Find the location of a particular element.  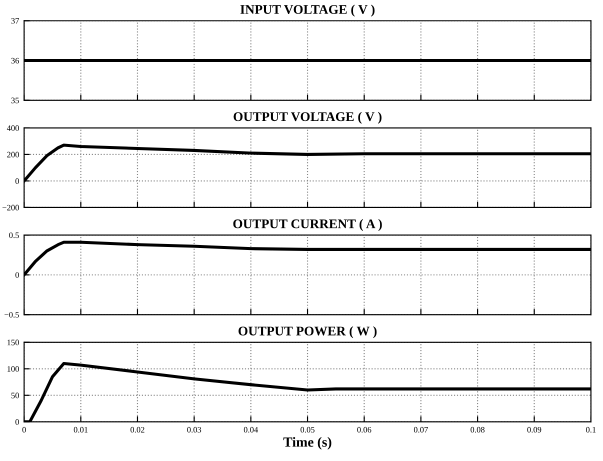

chart-title: OUTPUT VOLTAGE ( V ) is located at coordinates (308, 118).